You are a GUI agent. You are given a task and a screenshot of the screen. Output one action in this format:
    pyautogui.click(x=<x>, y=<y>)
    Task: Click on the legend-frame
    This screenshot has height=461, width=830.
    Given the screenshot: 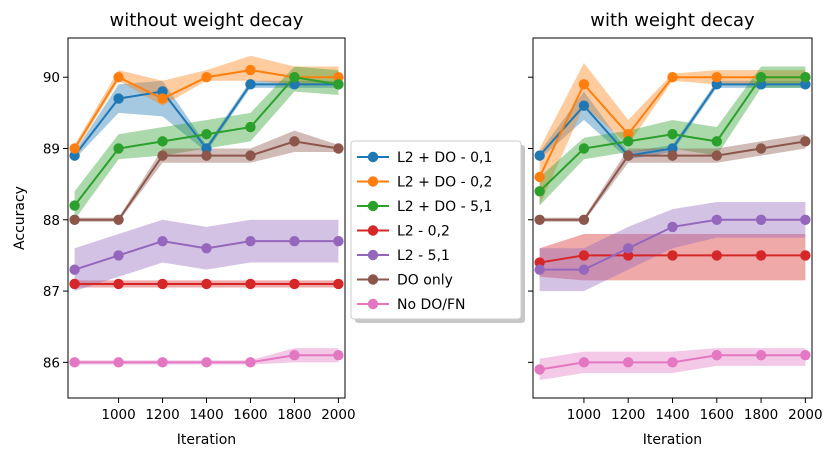 What is the action you would take?
    pyautogui.click(x=436, y=230)
    